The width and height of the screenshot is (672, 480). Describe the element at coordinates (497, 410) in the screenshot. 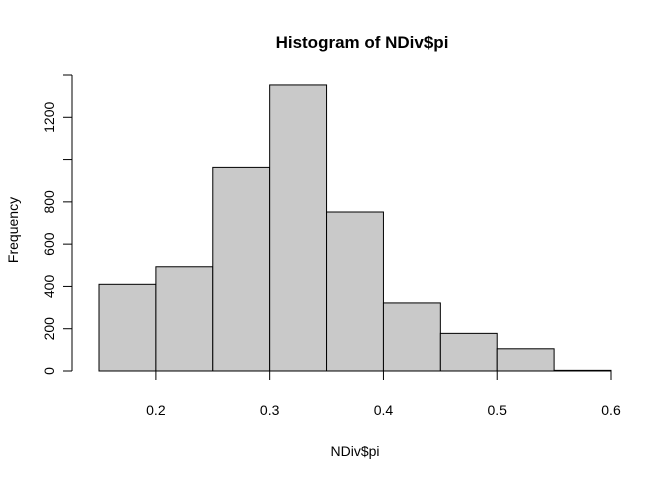

I see `x-tick-label-4: 0.5` at that location.